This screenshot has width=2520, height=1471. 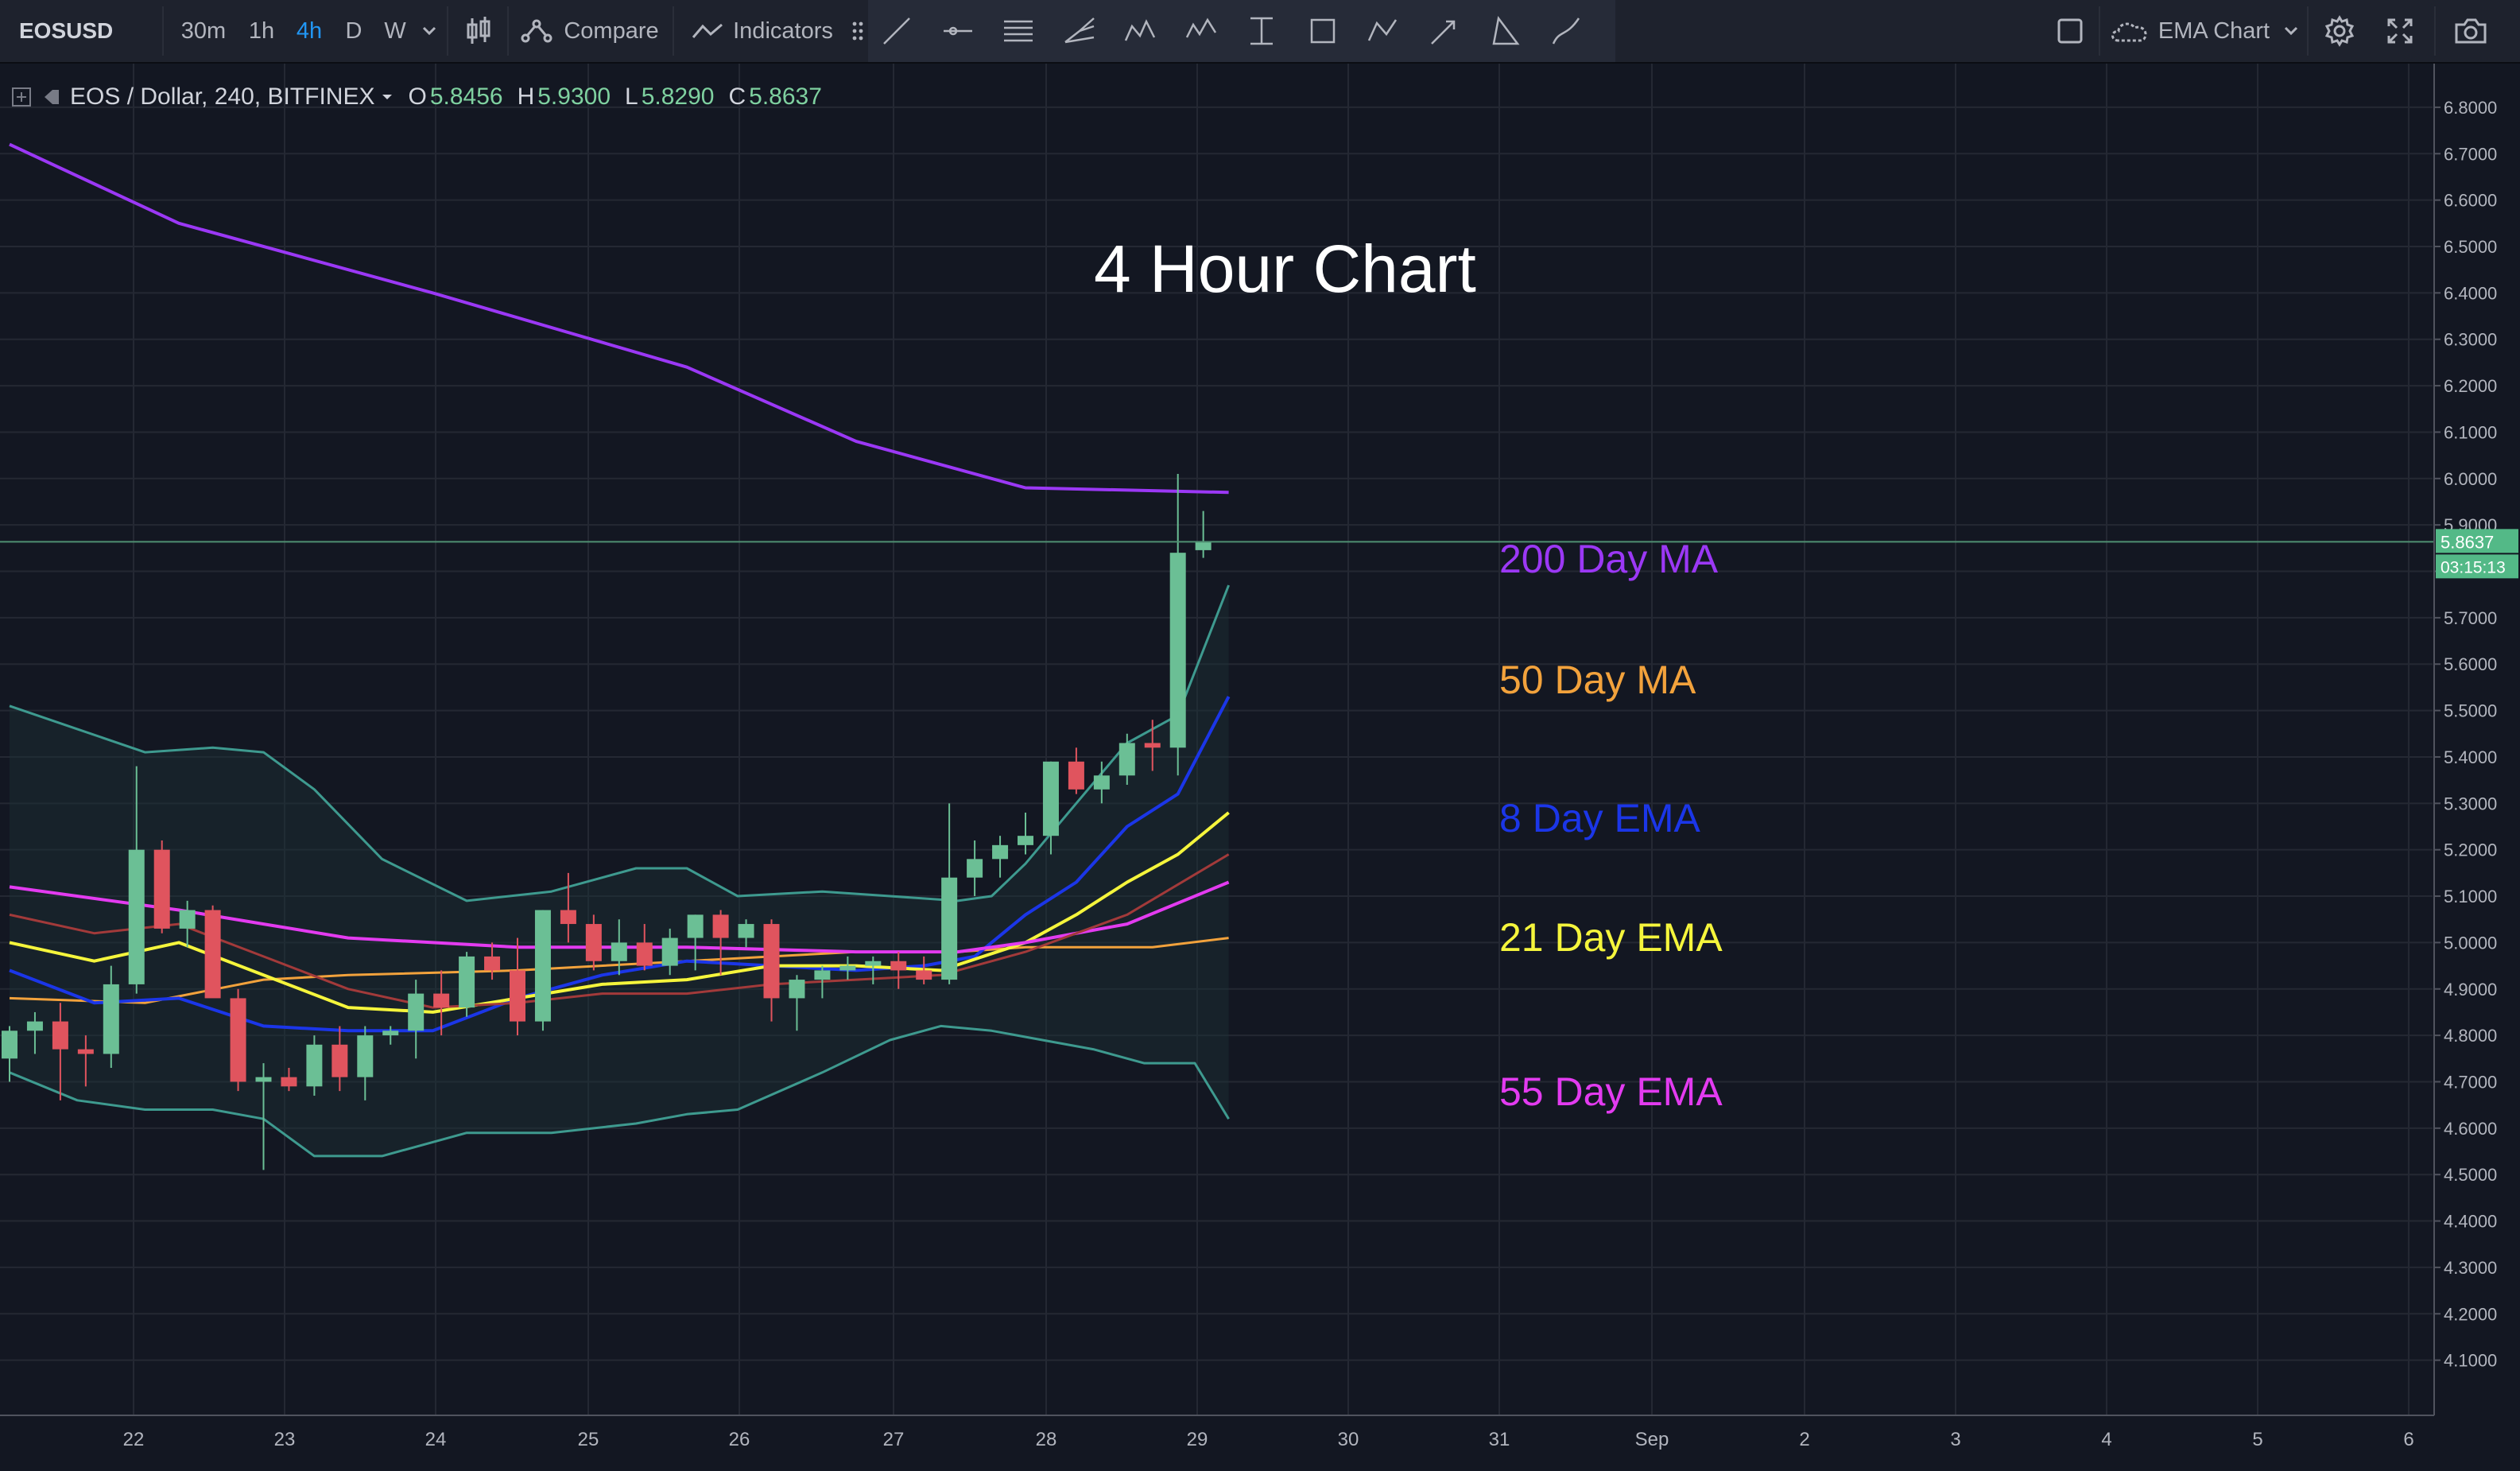 What do you see at coordinates (762, 31) in the screenshot?
I see `indicators-button: Indicators` at bounding box center [762, 31].